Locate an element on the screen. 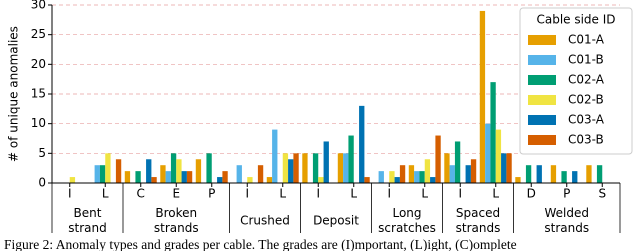 Image resolution: width=640 pixels, height=251 pixels. group-label: Long scratches is located at coordinates (407, 220).